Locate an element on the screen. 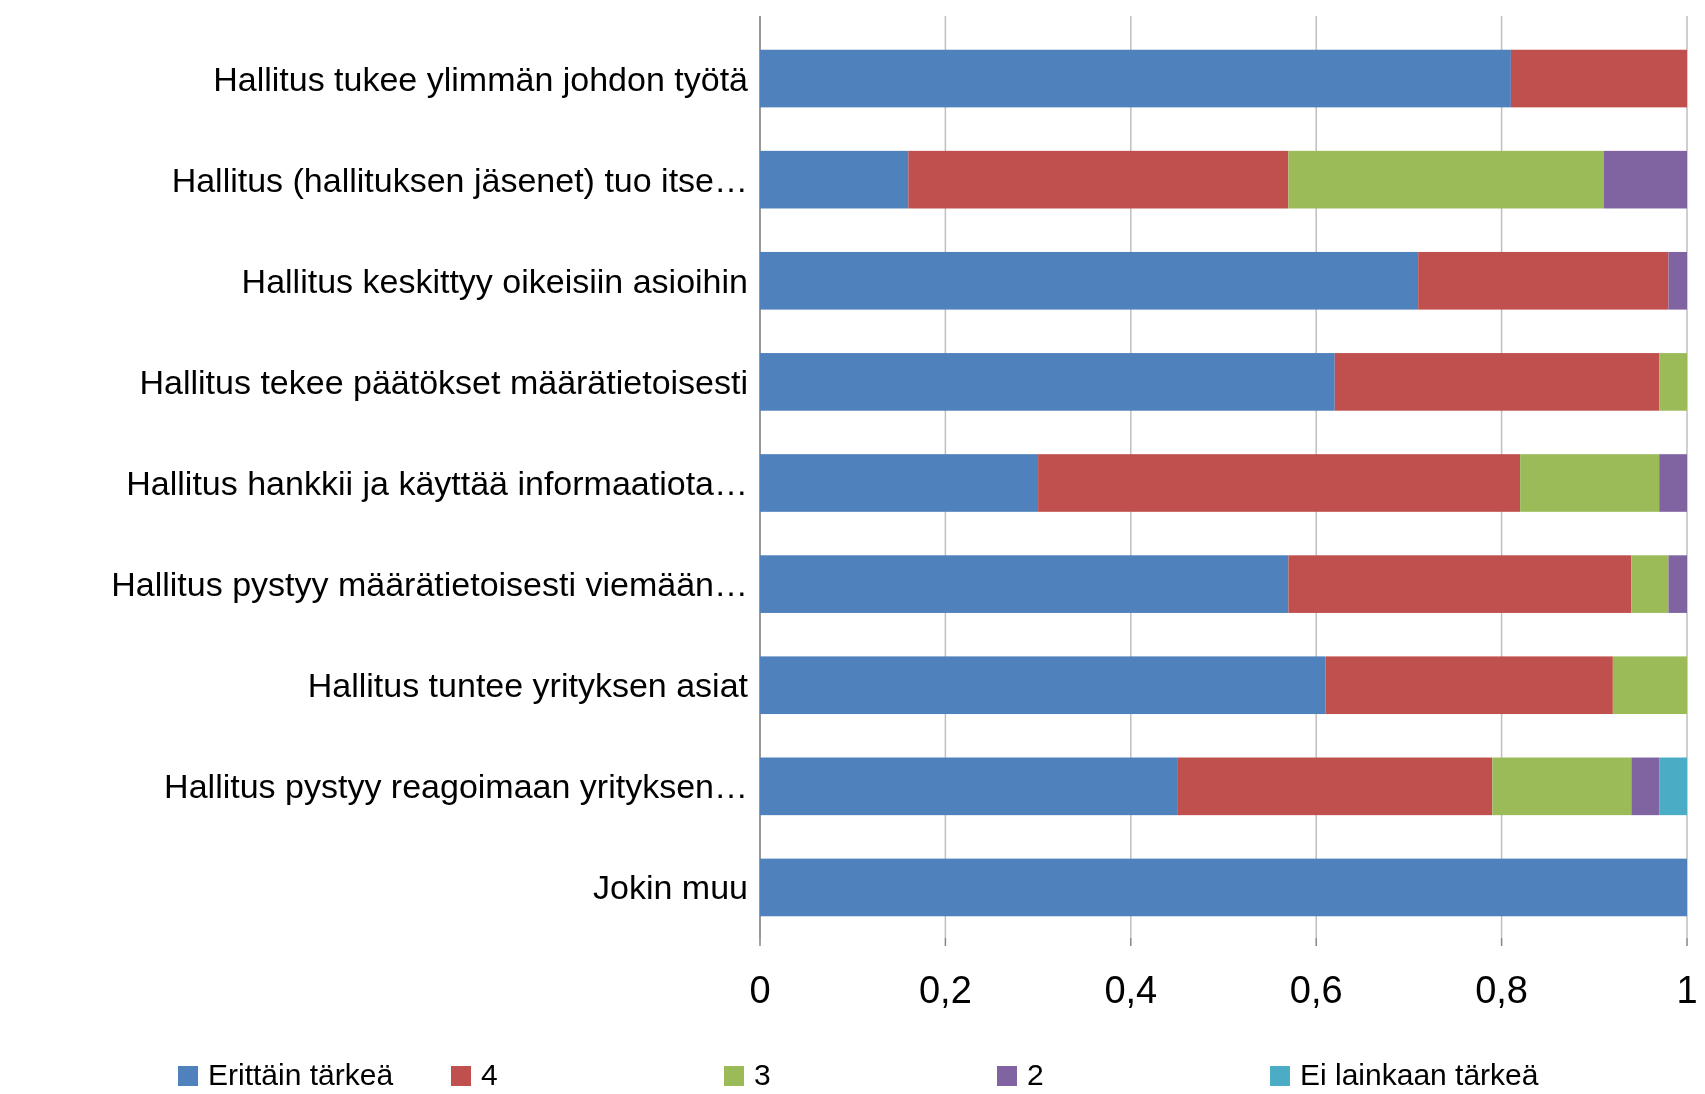 This screenshot has width=1705, height=1094. x-tick-label: 0,8 is located at coordinates (1502, 990).